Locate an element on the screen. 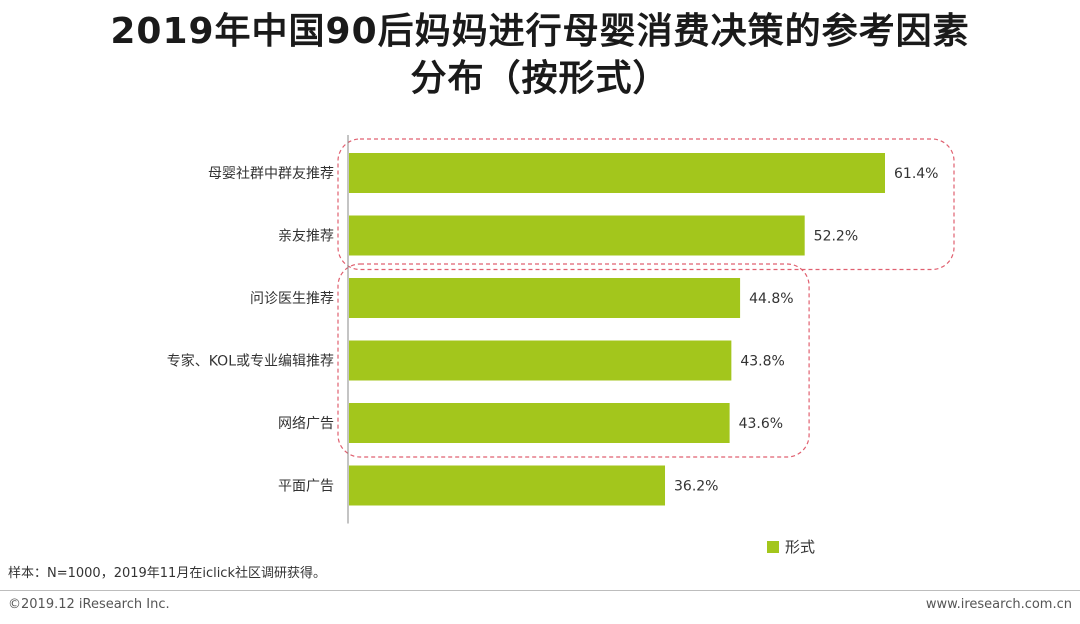 The image size is (1080, 624). value-label-6: 36.2% is located at coordinates (696, 487).